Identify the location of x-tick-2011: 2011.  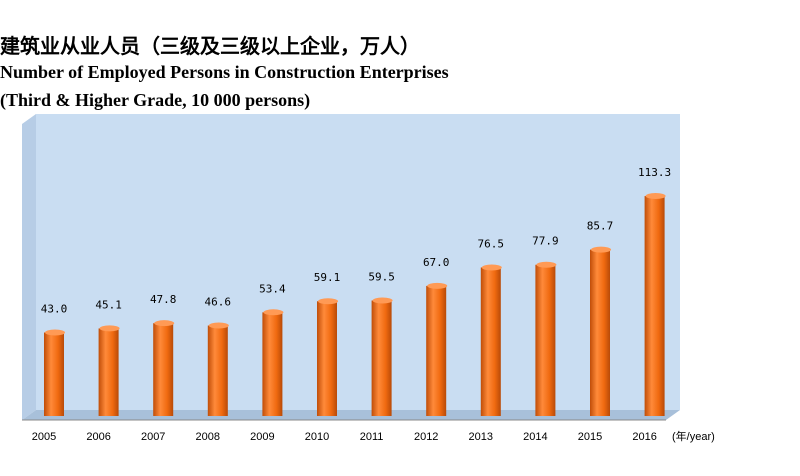
(372, 437).